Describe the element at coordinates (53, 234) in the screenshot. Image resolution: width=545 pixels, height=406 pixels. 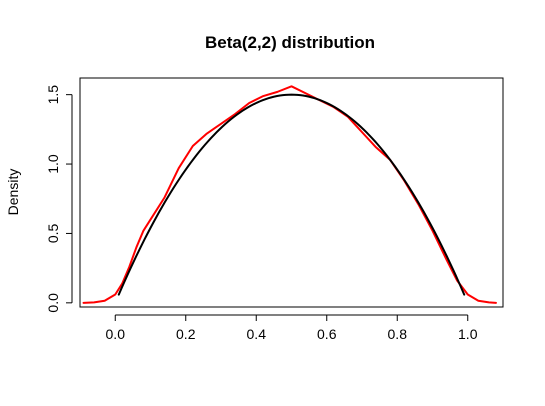
I see `y-tick-label: 0.5` at that location.